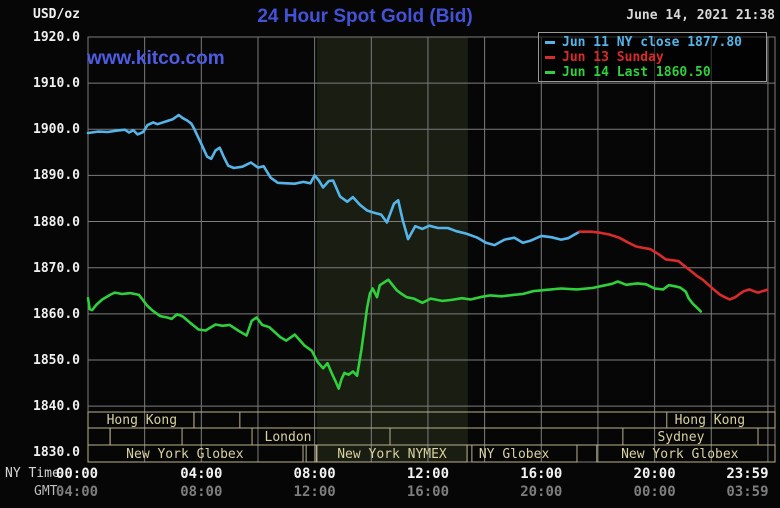 The width and height of the screenshot is (780, 508). I want to click on ny-time-axis-caption: NY Time, so click(32, 473).